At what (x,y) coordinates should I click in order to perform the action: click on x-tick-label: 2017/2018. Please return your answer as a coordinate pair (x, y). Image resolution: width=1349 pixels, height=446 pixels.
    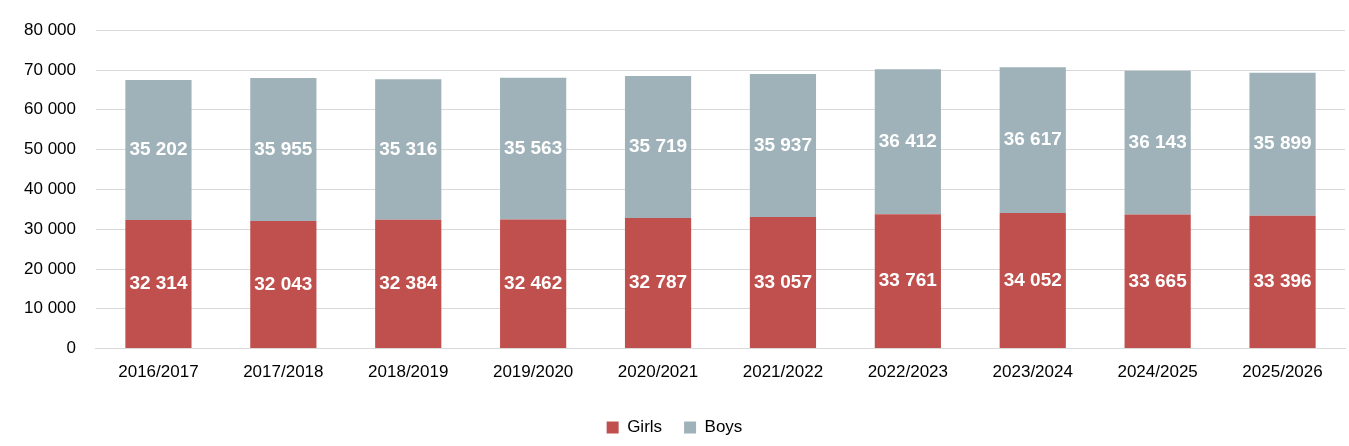
    Looking at the image, I should click on (283, 372).